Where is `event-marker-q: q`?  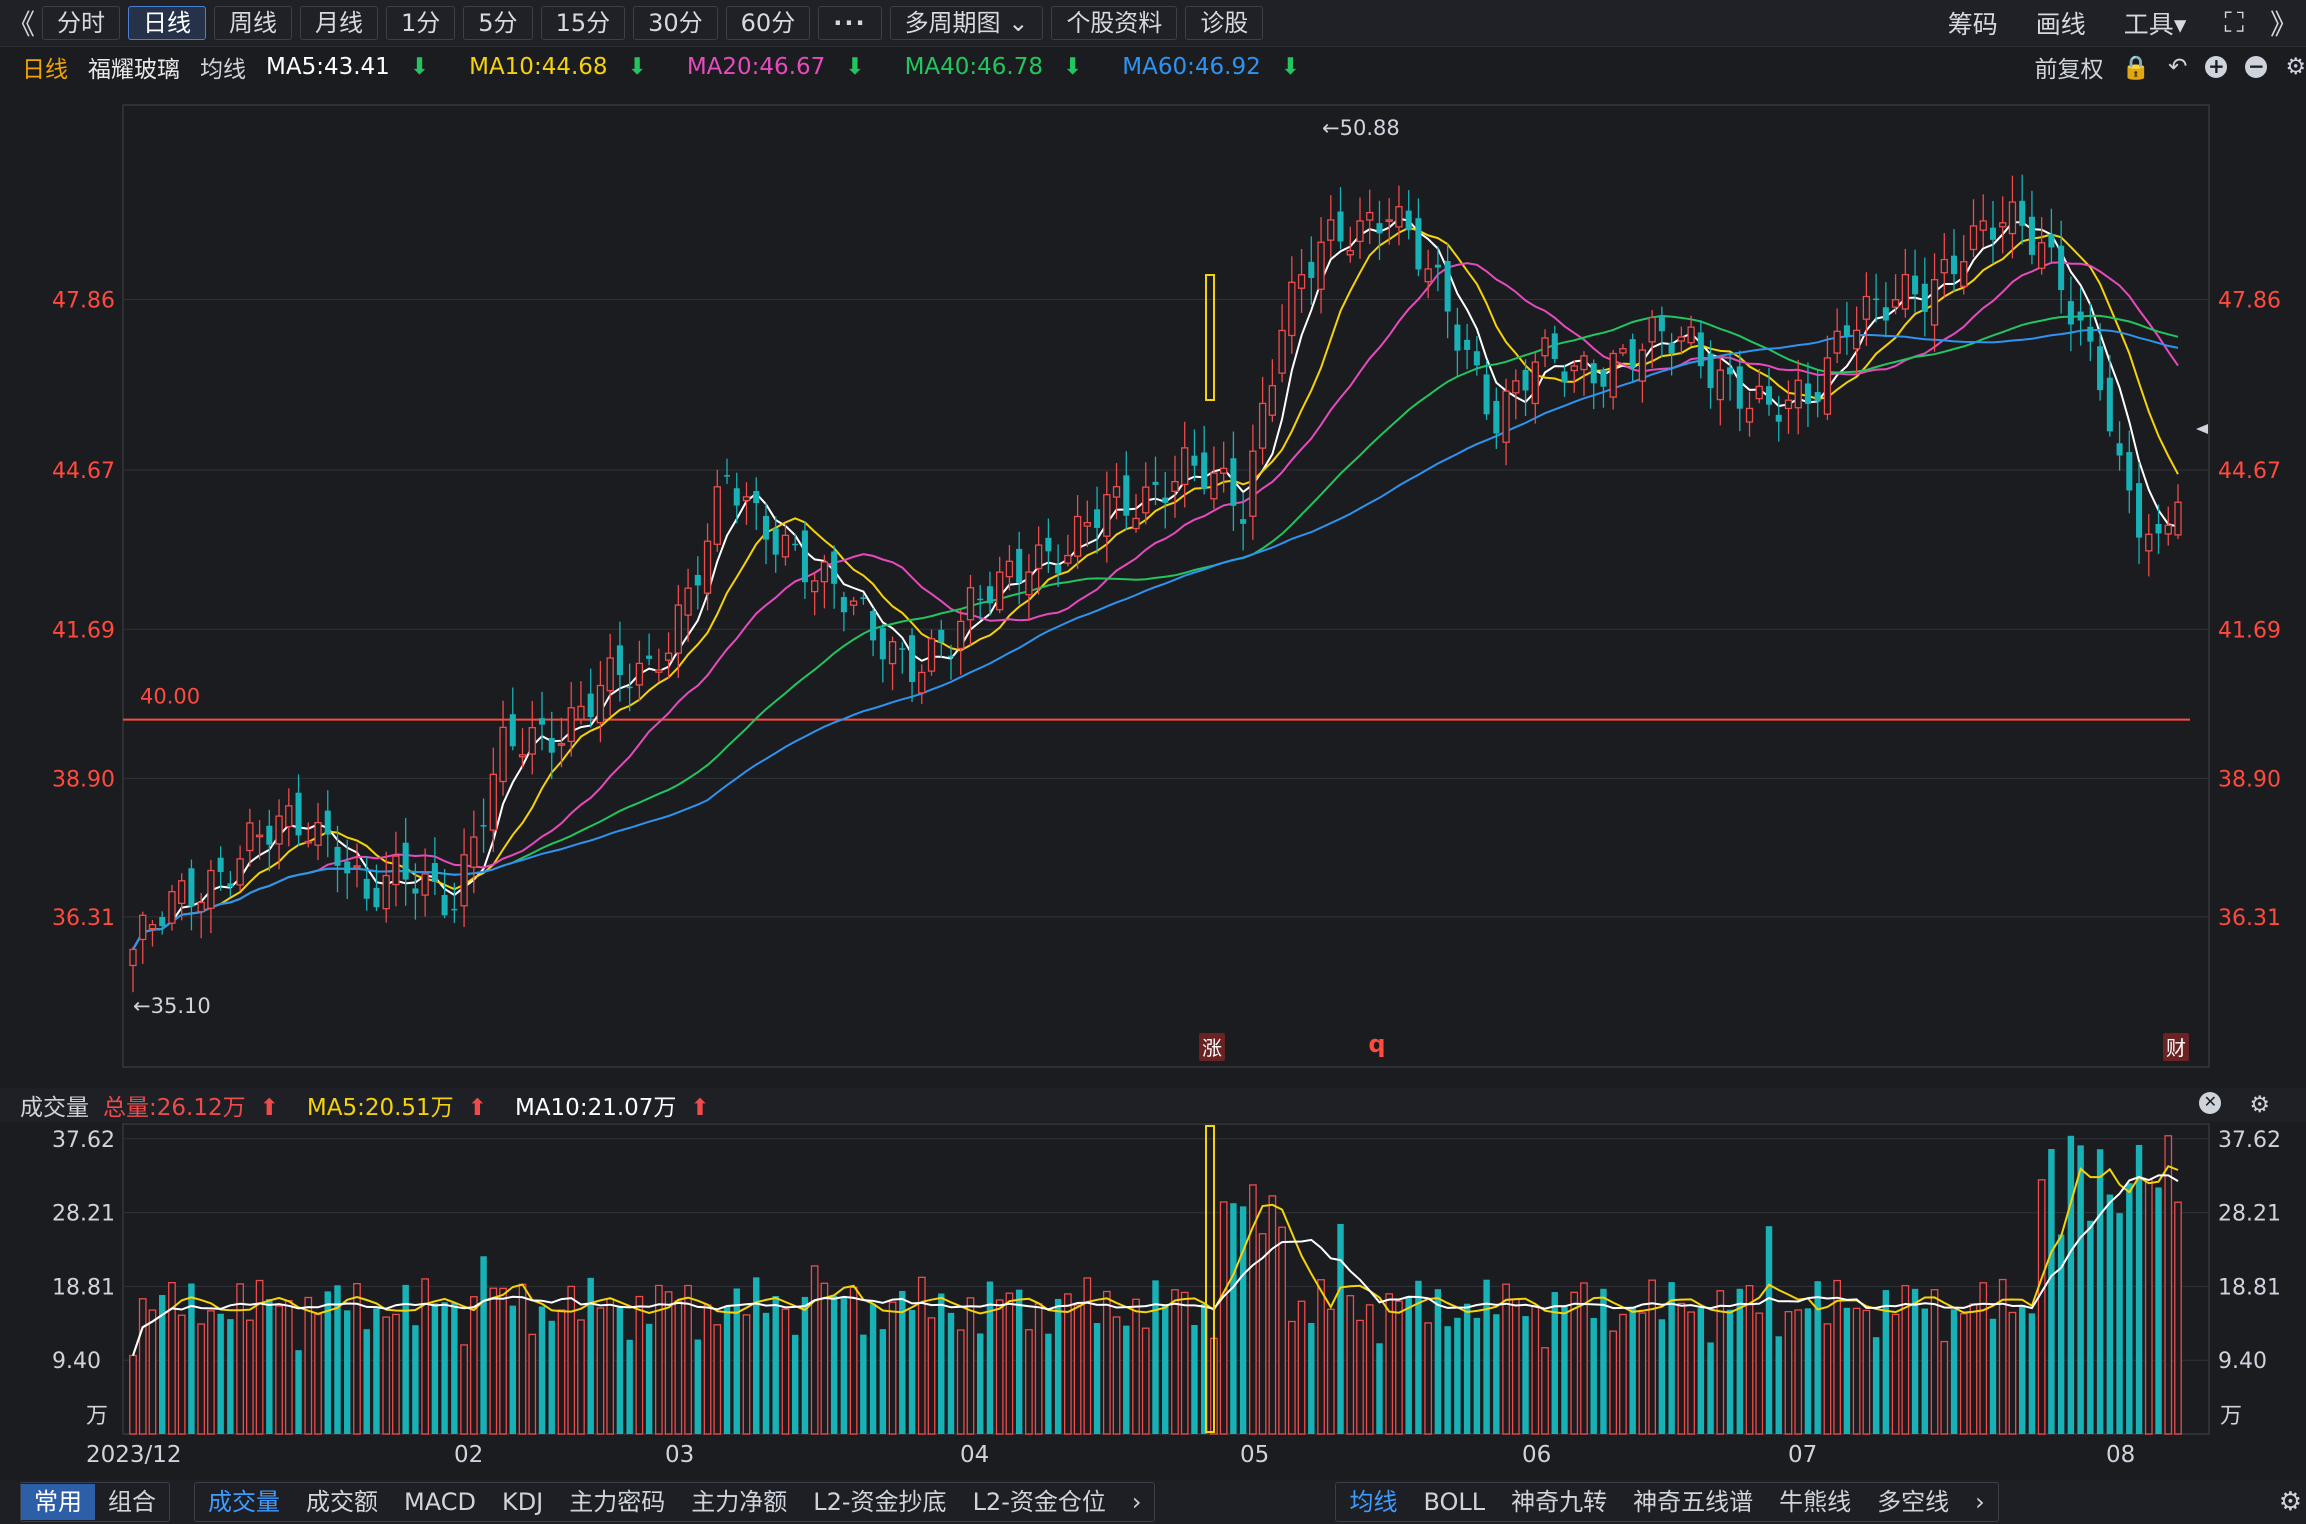 event-marker-q: q is located at coordinates (1376, 1044).